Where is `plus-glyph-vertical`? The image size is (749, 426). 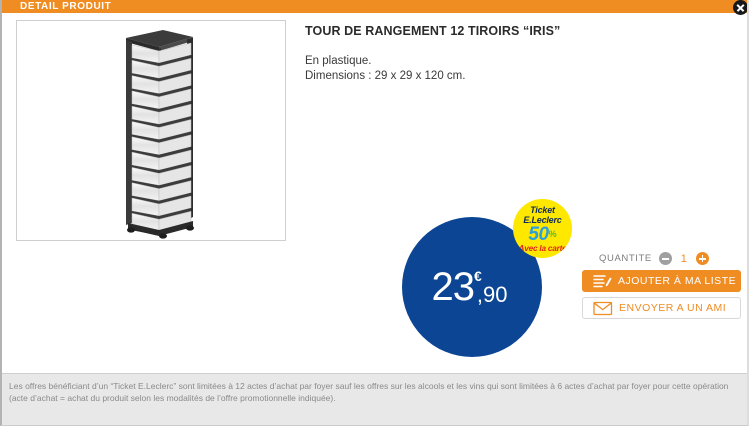
plus-glyph-vertical is located at coordinates (702, 258).